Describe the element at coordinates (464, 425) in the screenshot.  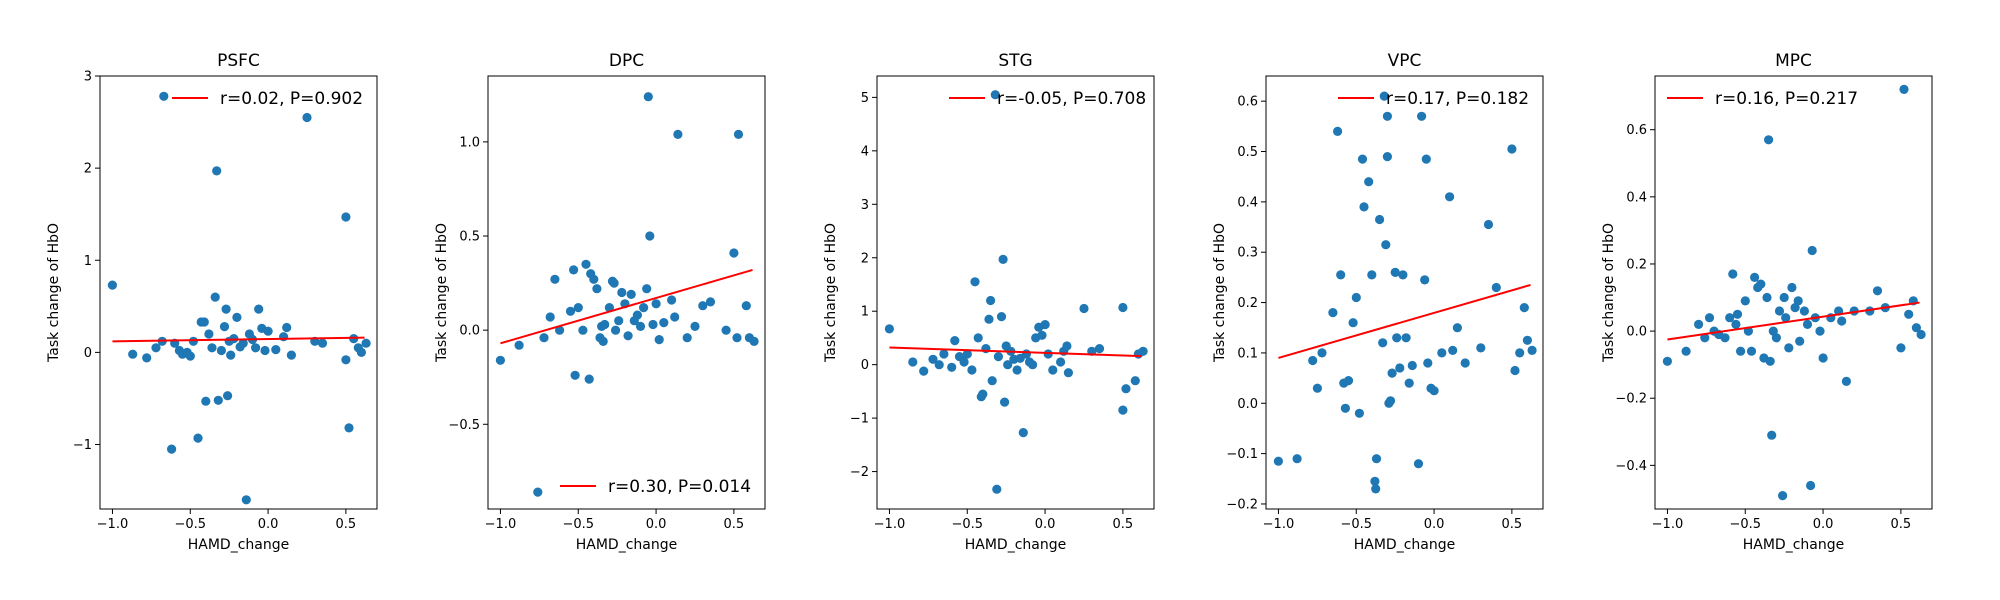
I see `y-tick-label: −0.5` at that location.